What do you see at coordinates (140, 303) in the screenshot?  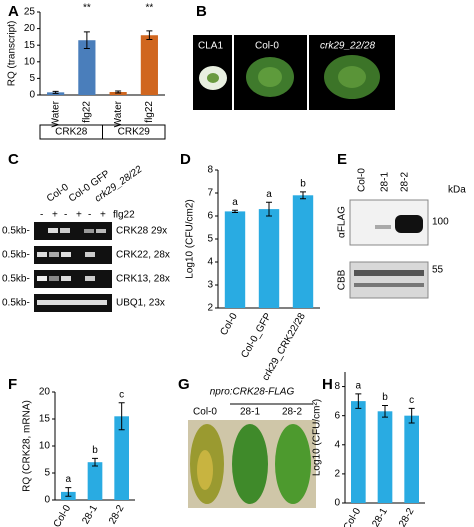 I see `gene-label: UBQ1, 23x` at bounding box center [140, 303].